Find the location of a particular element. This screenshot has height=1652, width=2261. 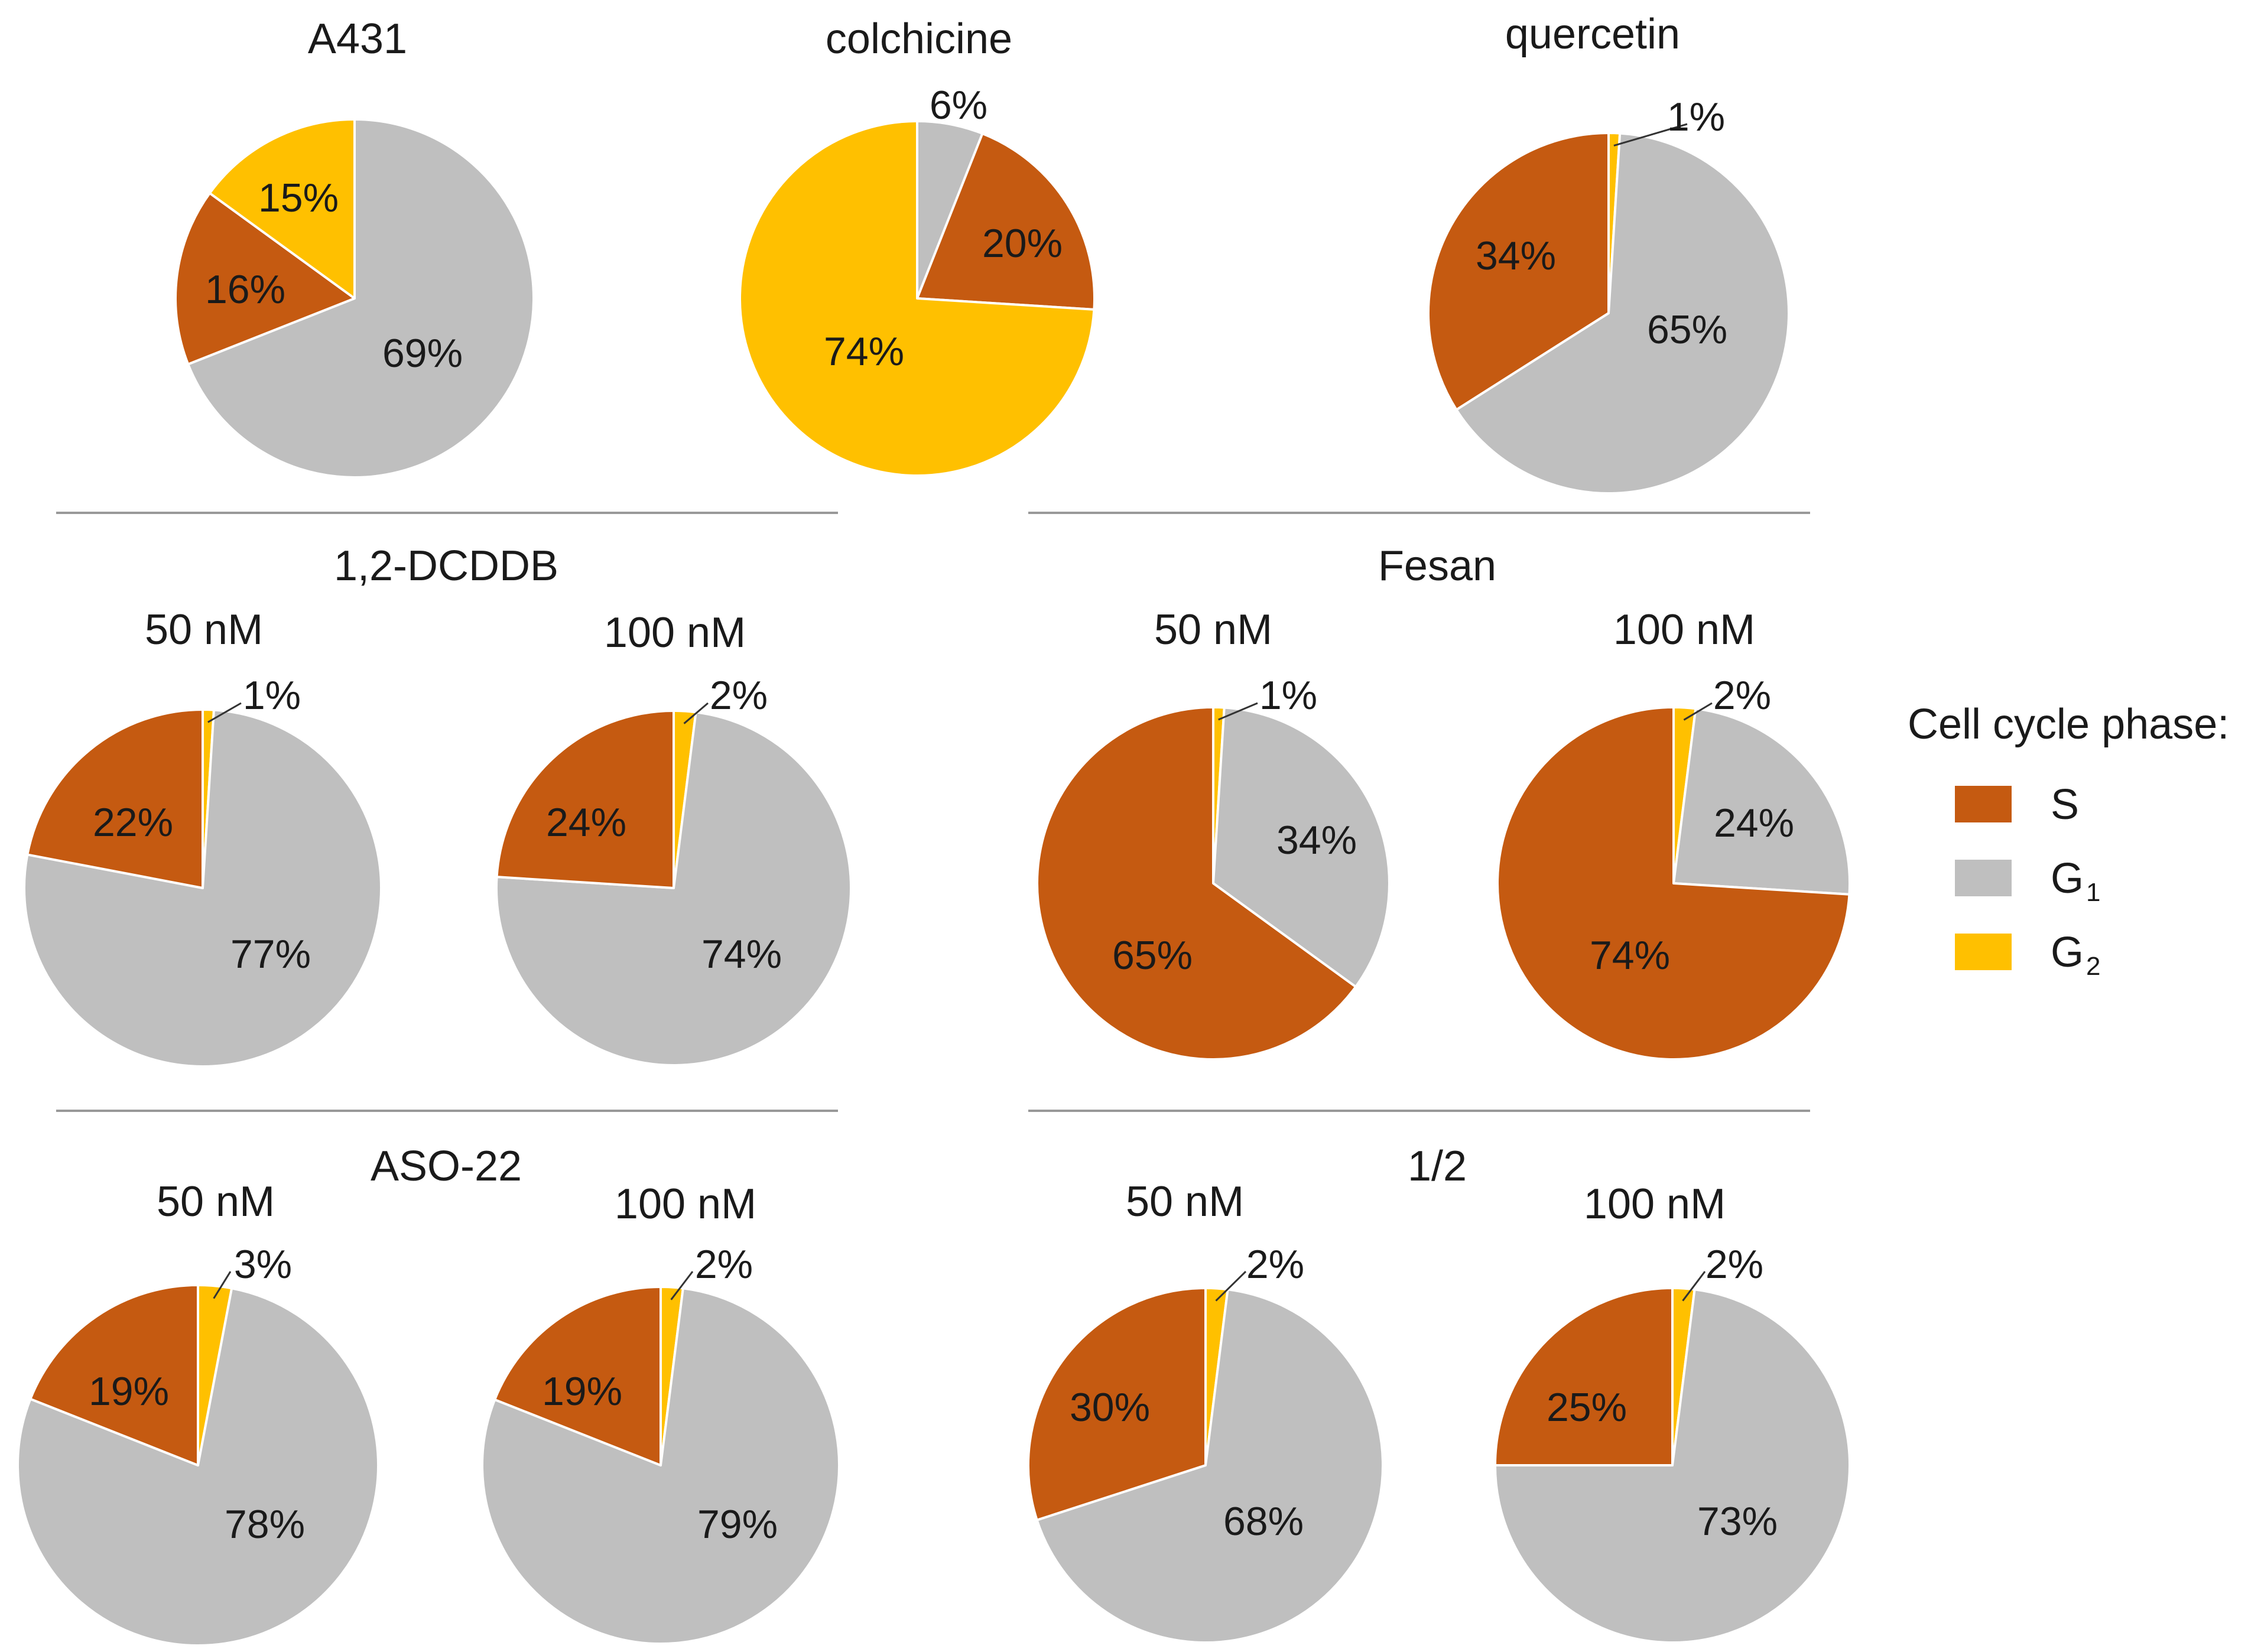

legend: Cell cycle phase: S G1 G2 is located at coordinates (2068, 841).